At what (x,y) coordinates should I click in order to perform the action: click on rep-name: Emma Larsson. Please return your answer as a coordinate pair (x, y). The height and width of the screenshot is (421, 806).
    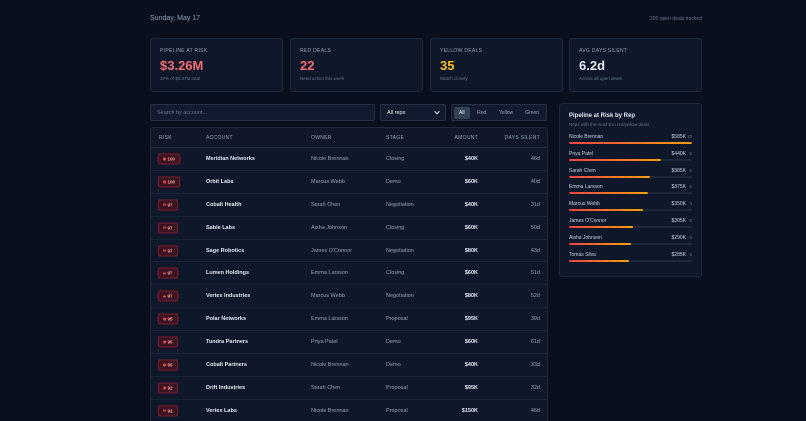
    Looking at the image, I should click on (586, 187).